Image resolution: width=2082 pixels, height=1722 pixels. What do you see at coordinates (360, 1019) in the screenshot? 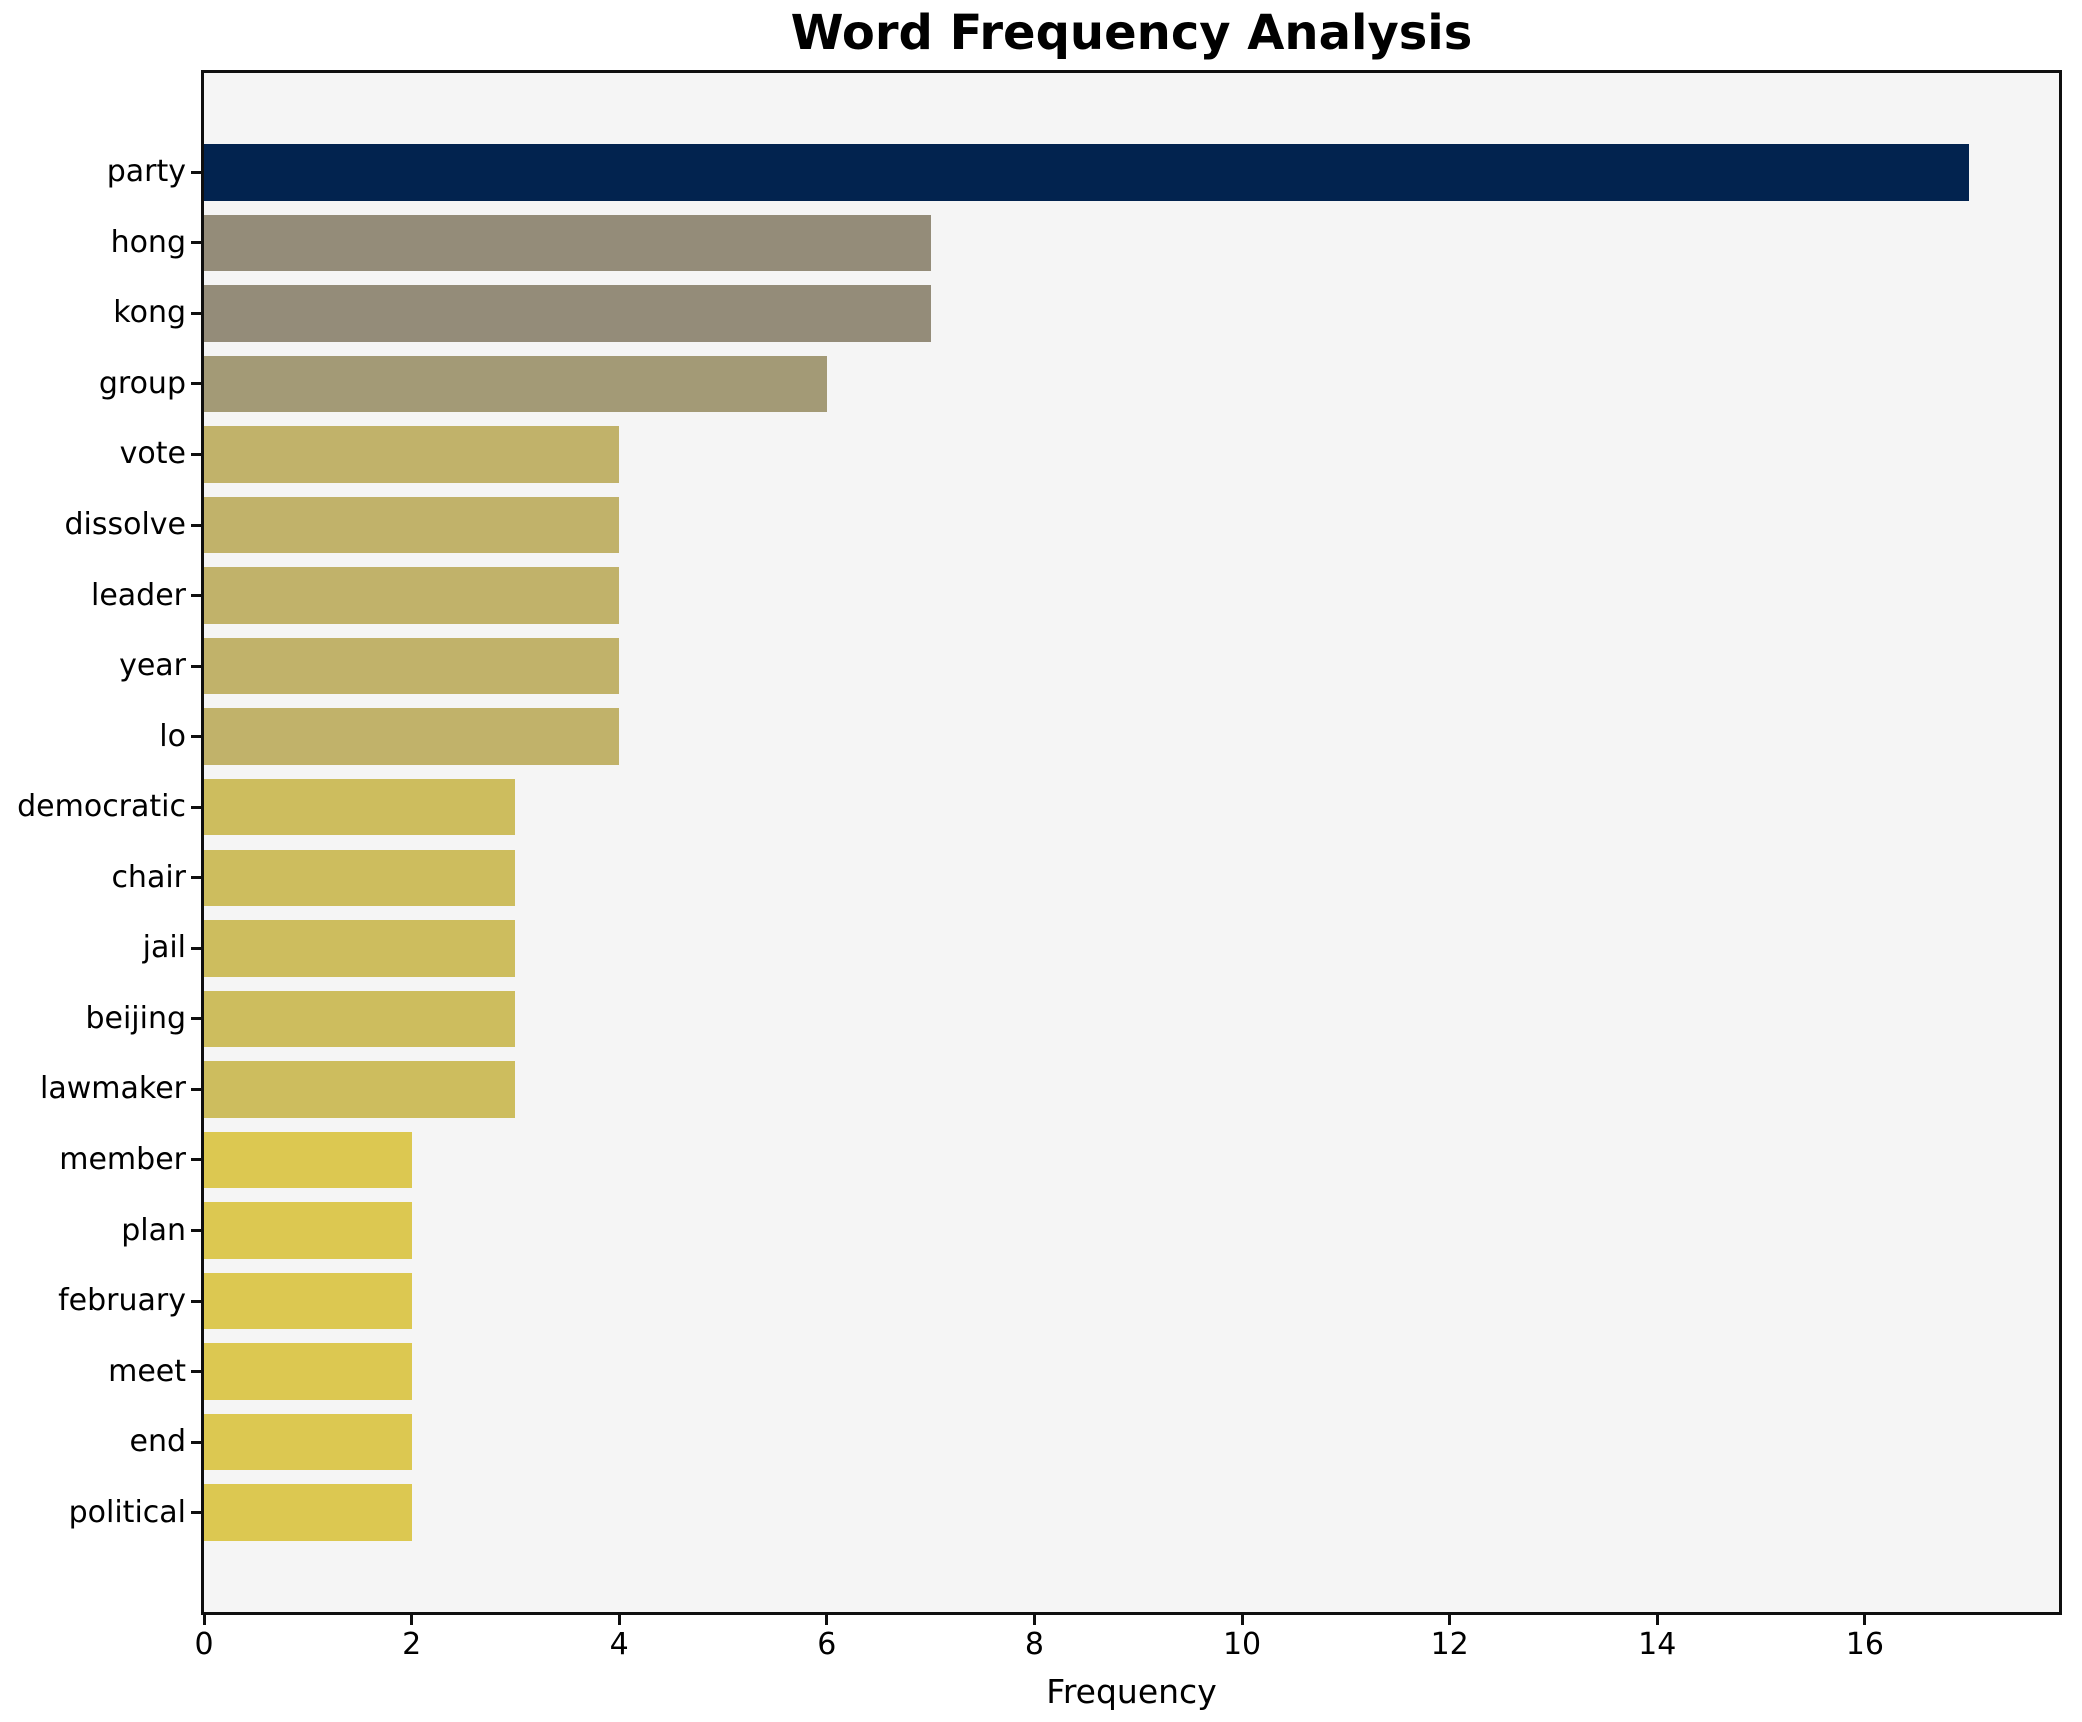
I see `bar-beijing` at bounding box center [360, 1019].